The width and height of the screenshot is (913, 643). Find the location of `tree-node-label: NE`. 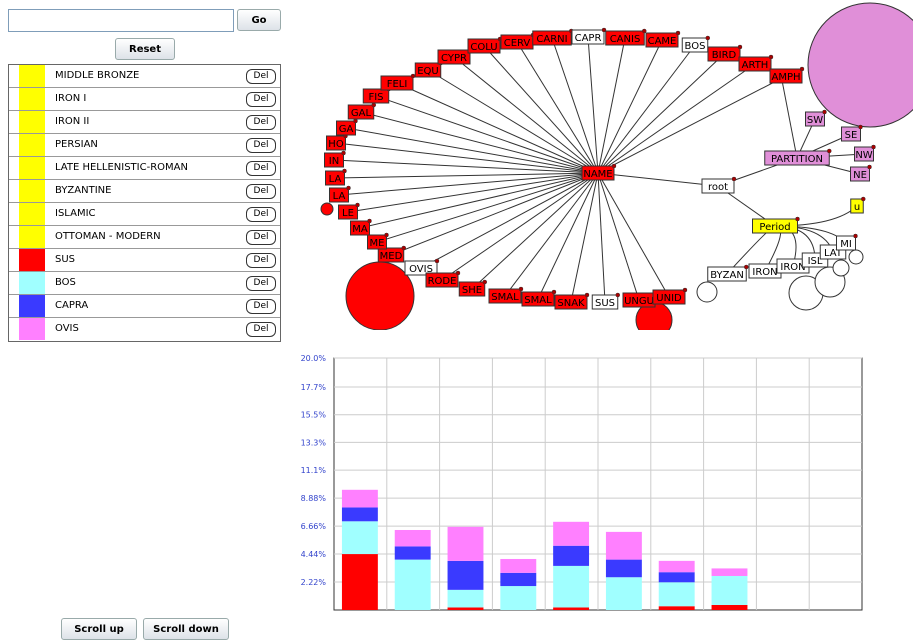

tree-node-label: NE is located at coordinates (860, 175).